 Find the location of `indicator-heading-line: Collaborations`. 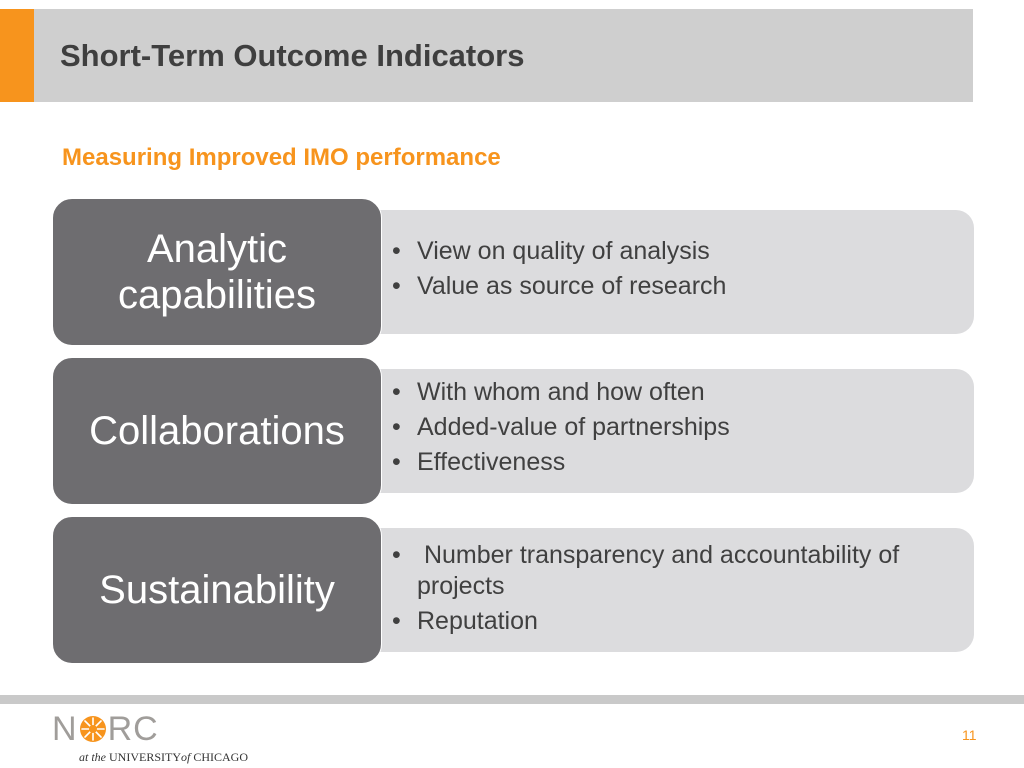

indicator-heading-line: Collaborations is located at coordinates (217, 431).